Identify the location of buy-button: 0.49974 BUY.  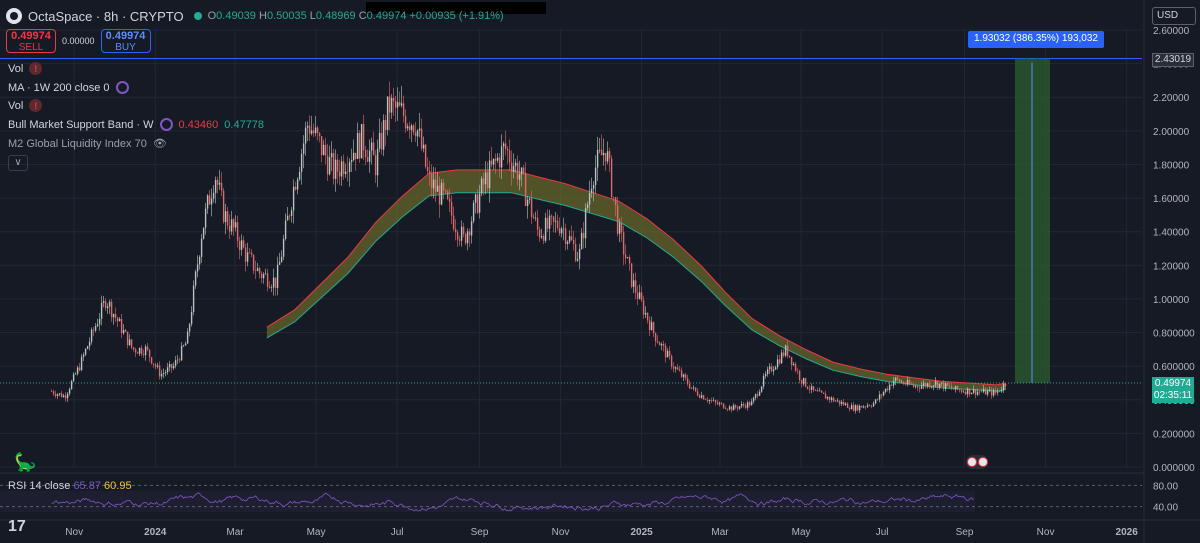
(125, 41).